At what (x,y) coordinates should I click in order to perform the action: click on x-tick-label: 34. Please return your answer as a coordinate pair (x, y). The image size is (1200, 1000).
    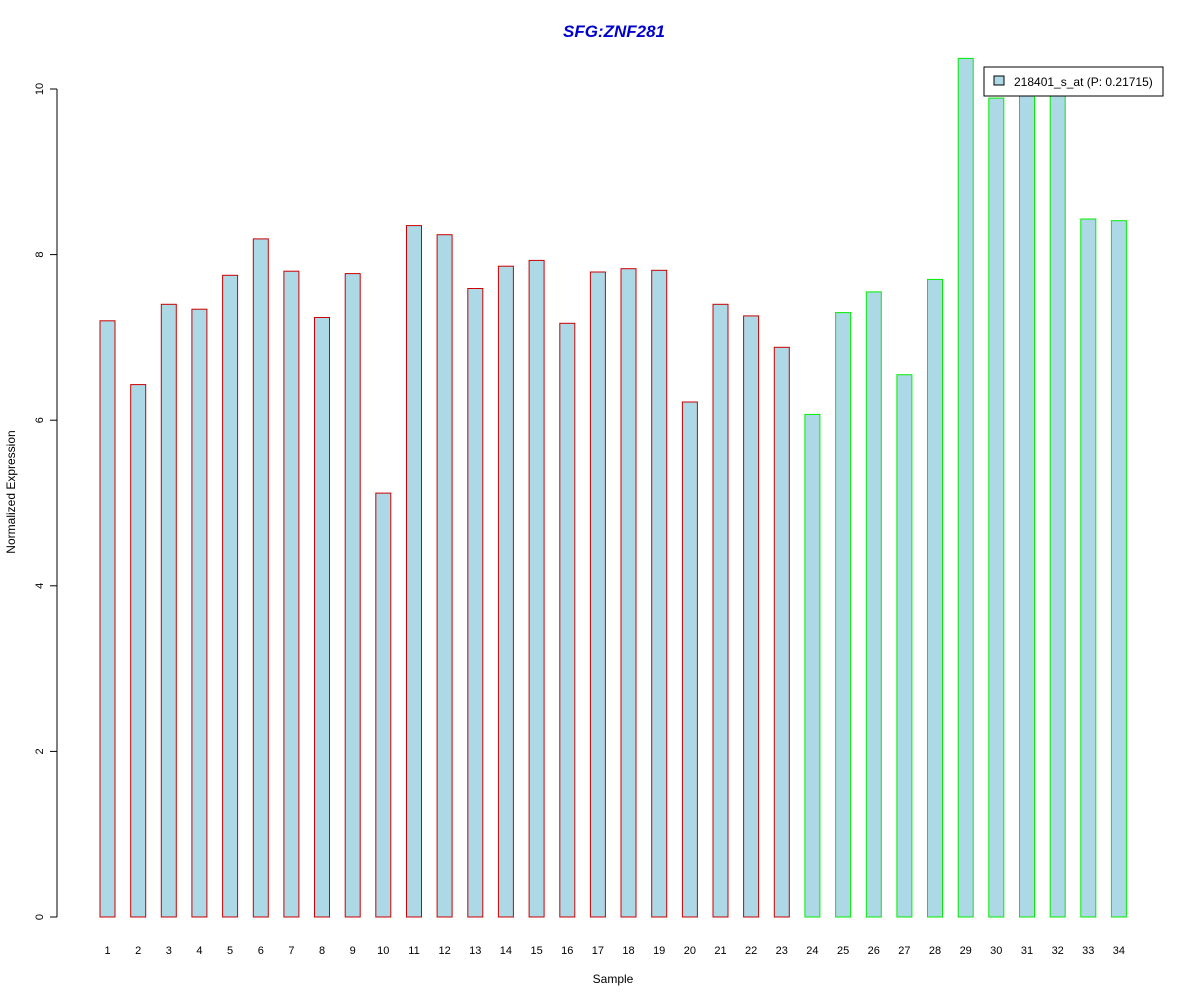
    Looking at the image, I should click on (1119, 951).